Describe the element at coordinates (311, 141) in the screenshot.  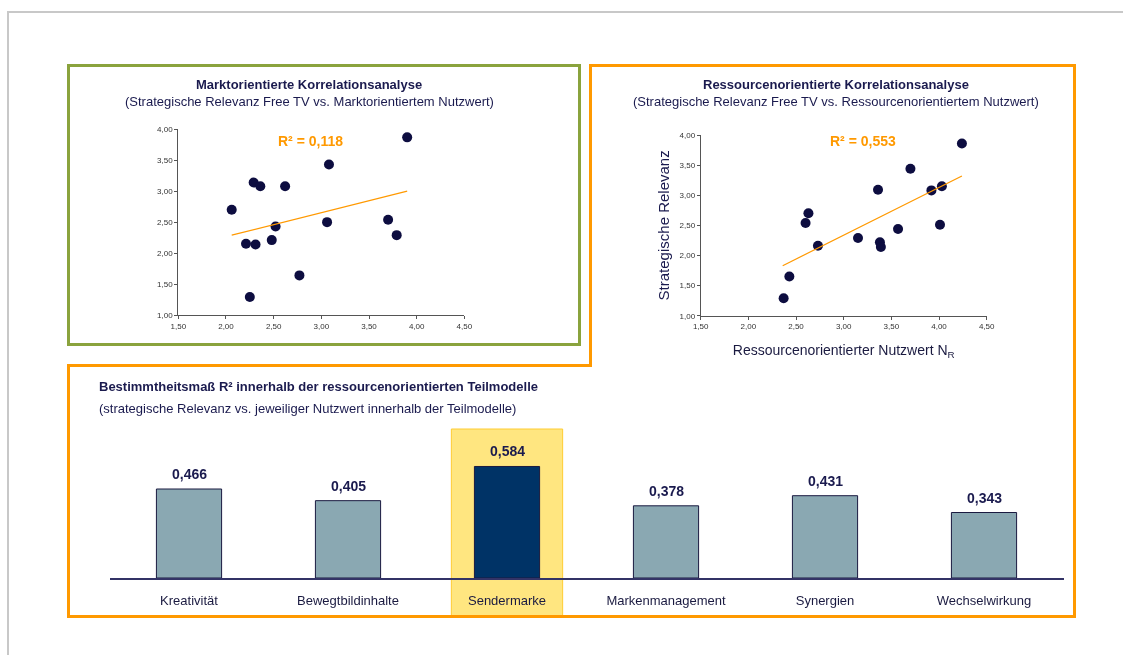
I see `annotation: R² = 0,118` at that location.